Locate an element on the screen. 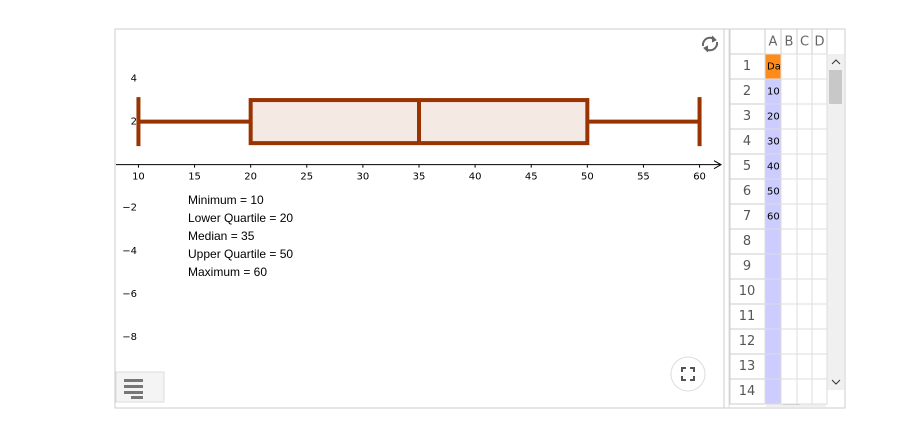 The width and height of the screenshot is (922, 437). row-header-label: 5 is located at coordinates (747, 166).